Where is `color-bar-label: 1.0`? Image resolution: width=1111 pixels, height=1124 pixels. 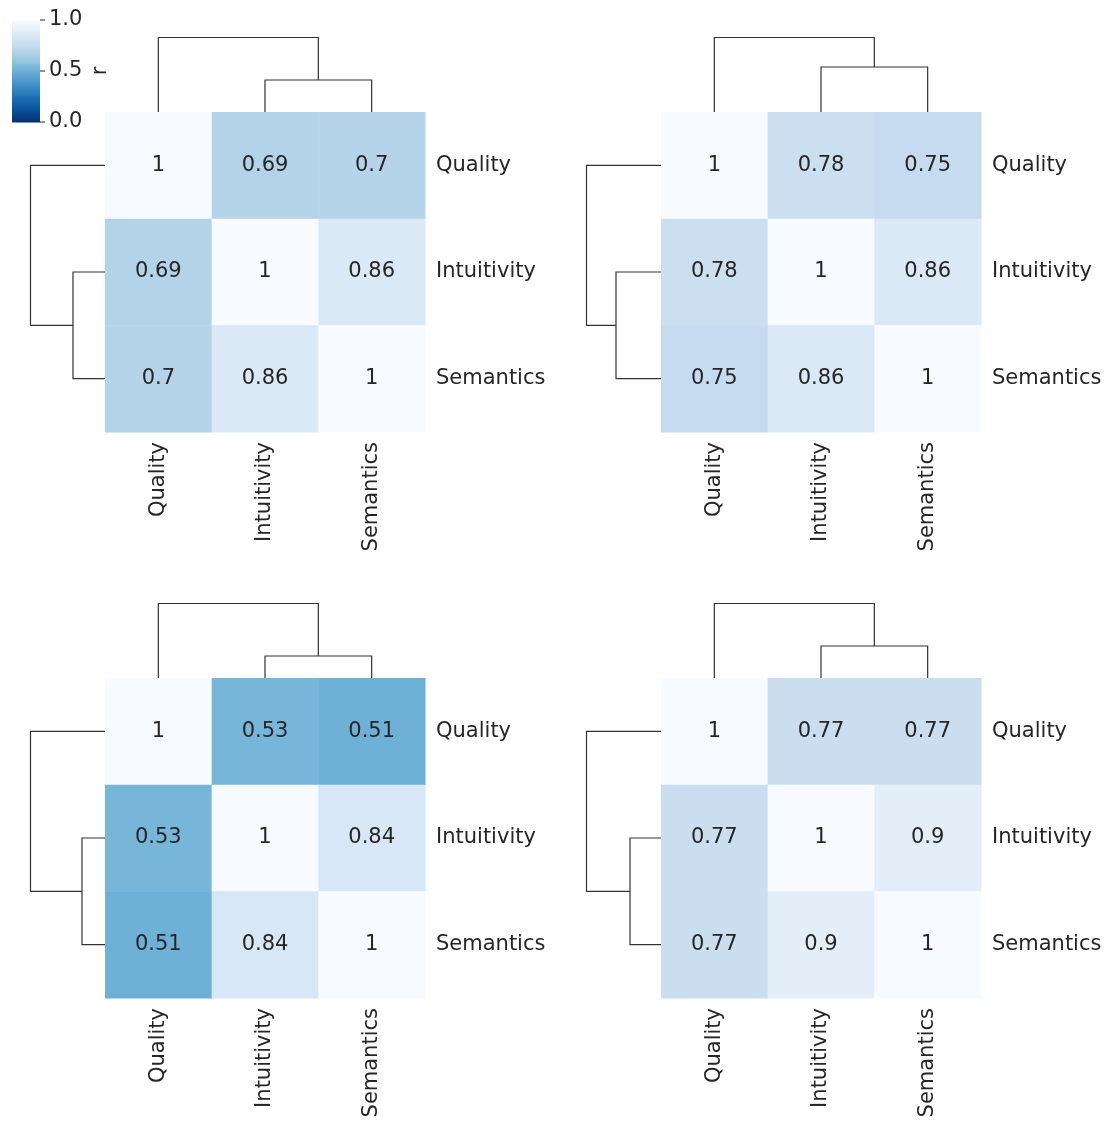
color-bar-label: 1.0 is located at coordinates (66, 18).